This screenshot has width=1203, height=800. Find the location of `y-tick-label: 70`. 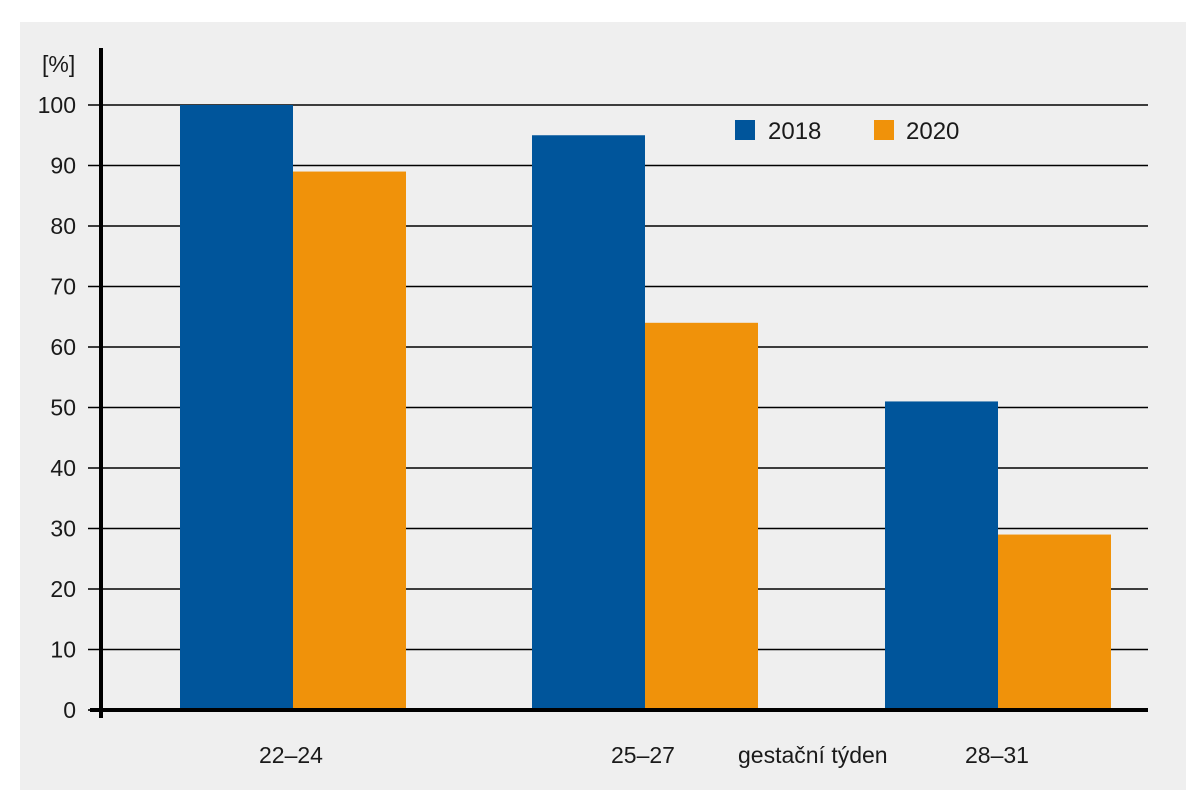

y-tick-label: 70 is located at coordinates (63, 287).